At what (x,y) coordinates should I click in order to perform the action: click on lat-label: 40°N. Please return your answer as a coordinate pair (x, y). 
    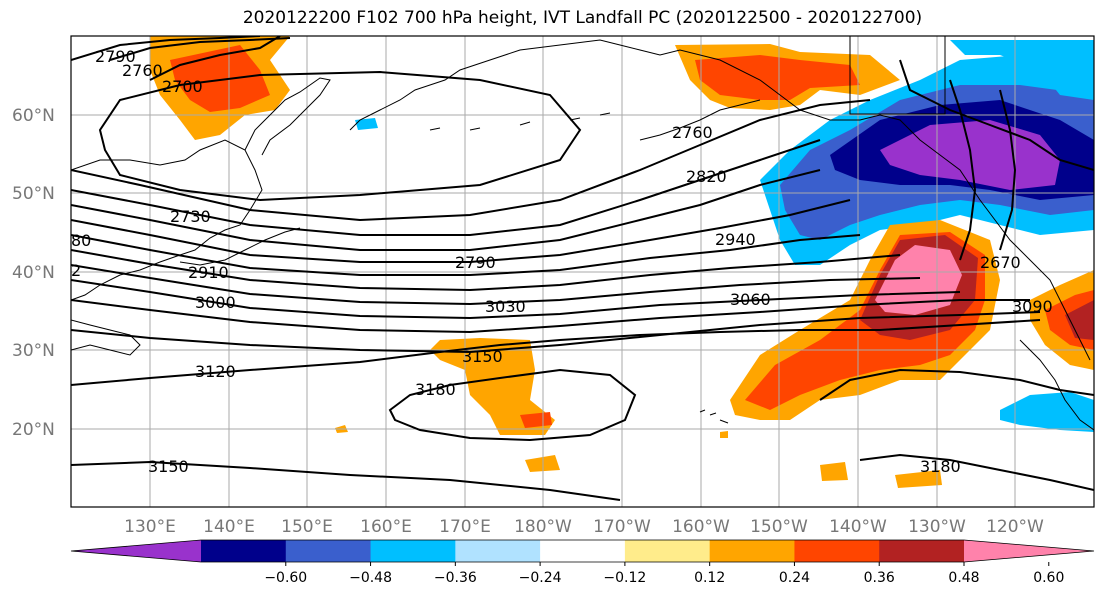
    Looking at the image, I should click on (33, 273).